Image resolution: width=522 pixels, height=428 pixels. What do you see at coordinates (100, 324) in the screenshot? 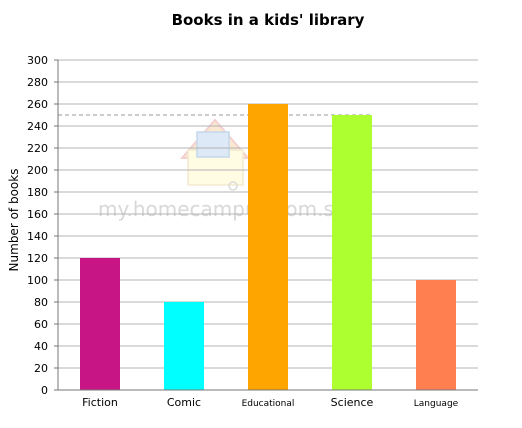
I see `bar-fiction` at bounding box center [100, 324].